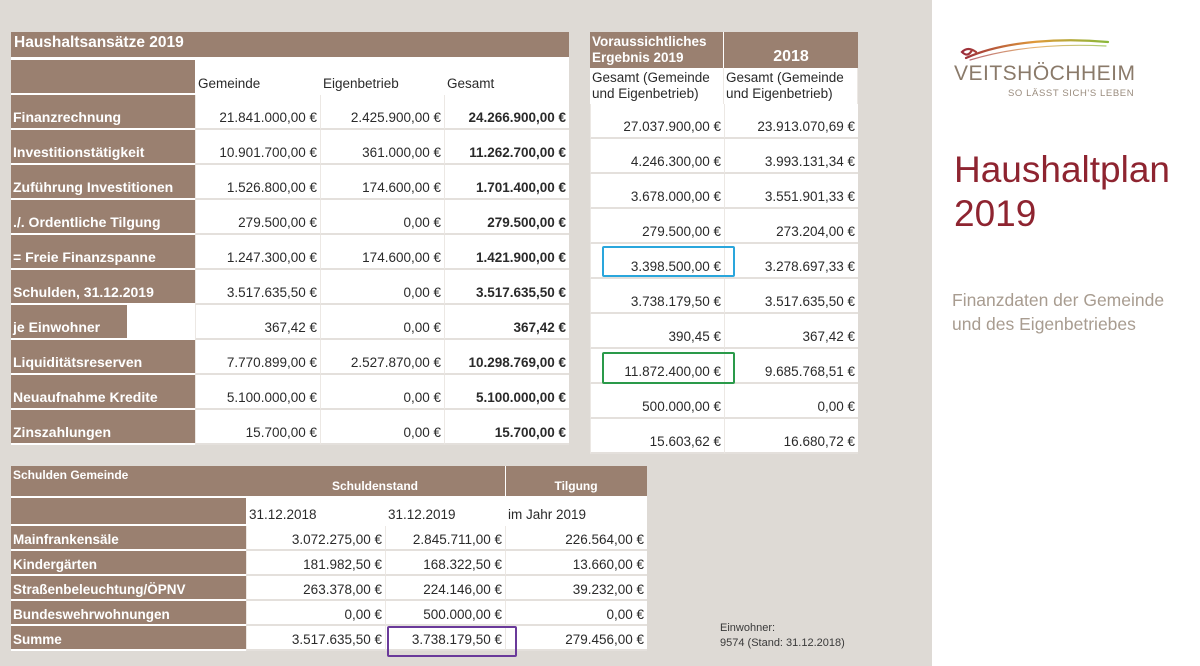 The height and width of the screenshot is (666, 1200). Describe the element at coordinates (791, 226) in the screenshot. I see `cell-2018: 273.204,00 €` at that location.